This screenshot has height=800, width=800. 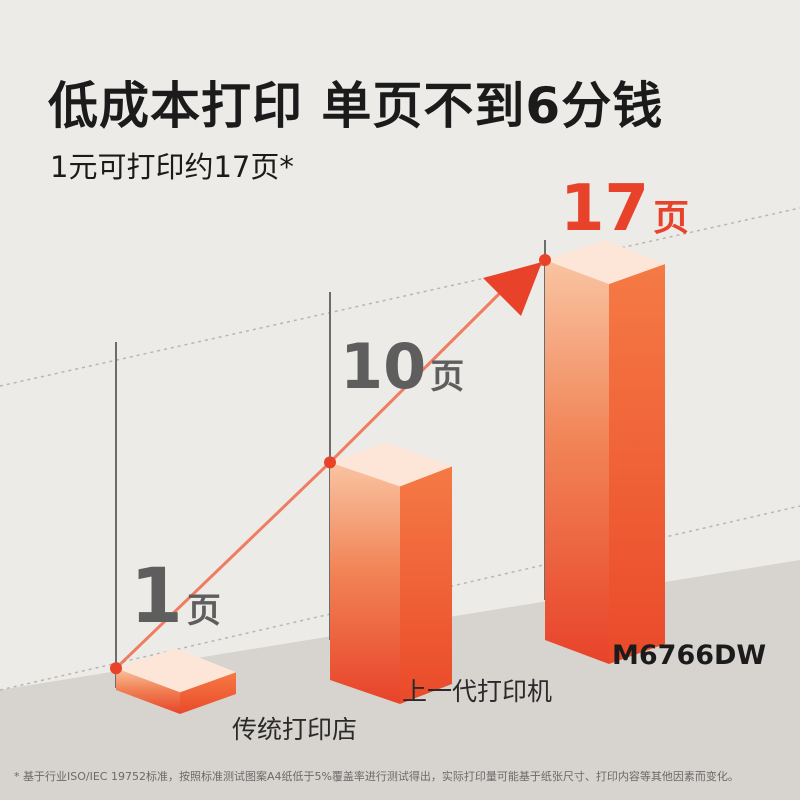 What do you see at coordinates (383, 366) in the screenshot?
I see `value-label-number: 10` at bounding box center [383, 366].